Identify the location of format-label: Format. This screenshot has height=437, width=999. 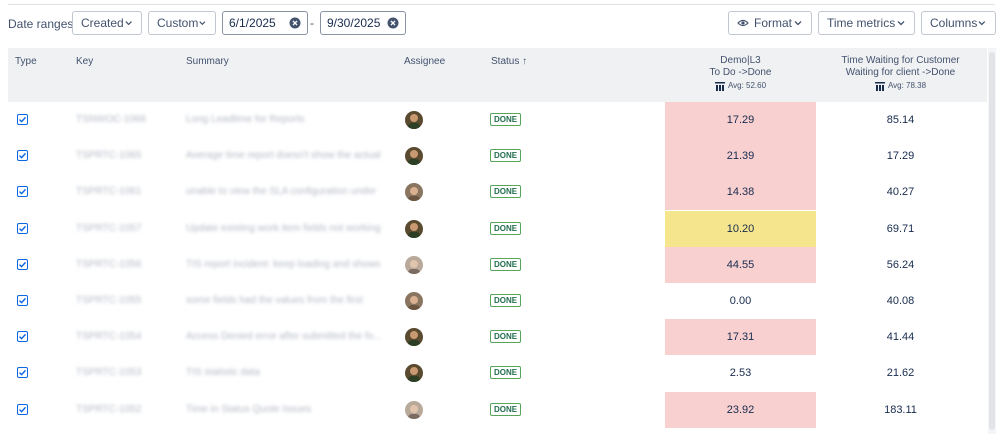
(773, 23).